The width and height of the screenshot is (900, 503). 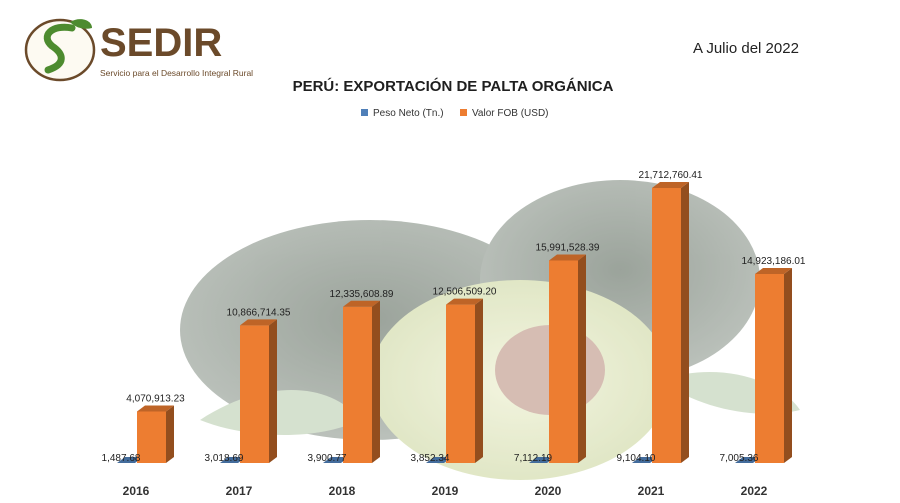 I want to click on bar-valor-2022, so click(x=769, y=368).